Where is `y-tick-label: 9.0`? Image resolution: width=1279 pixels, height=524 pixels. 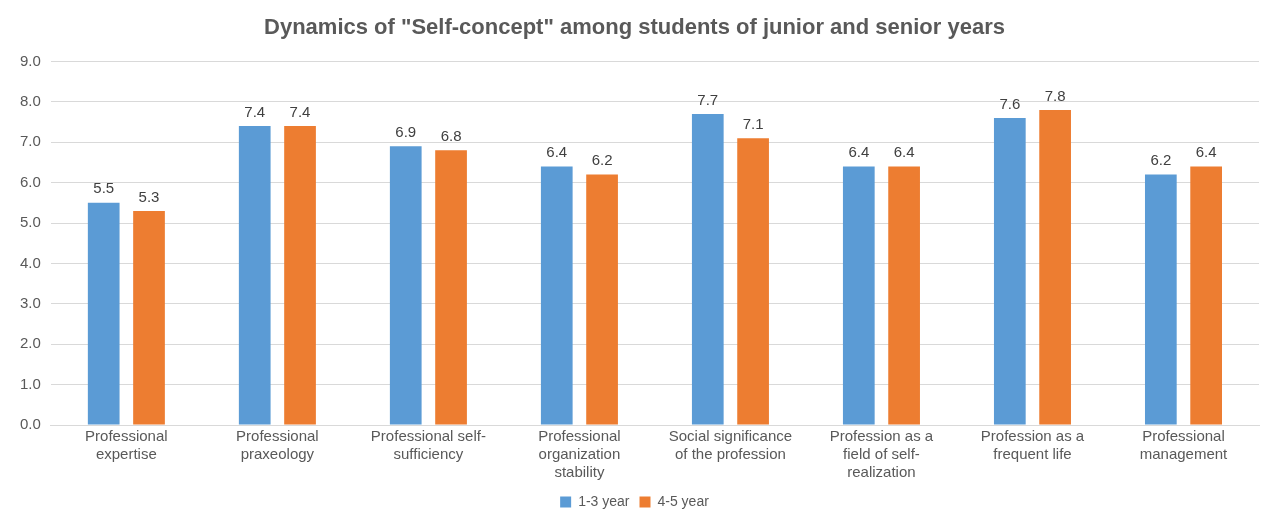
y-tick-label: 9.0 is located at coordinates (30, 60).